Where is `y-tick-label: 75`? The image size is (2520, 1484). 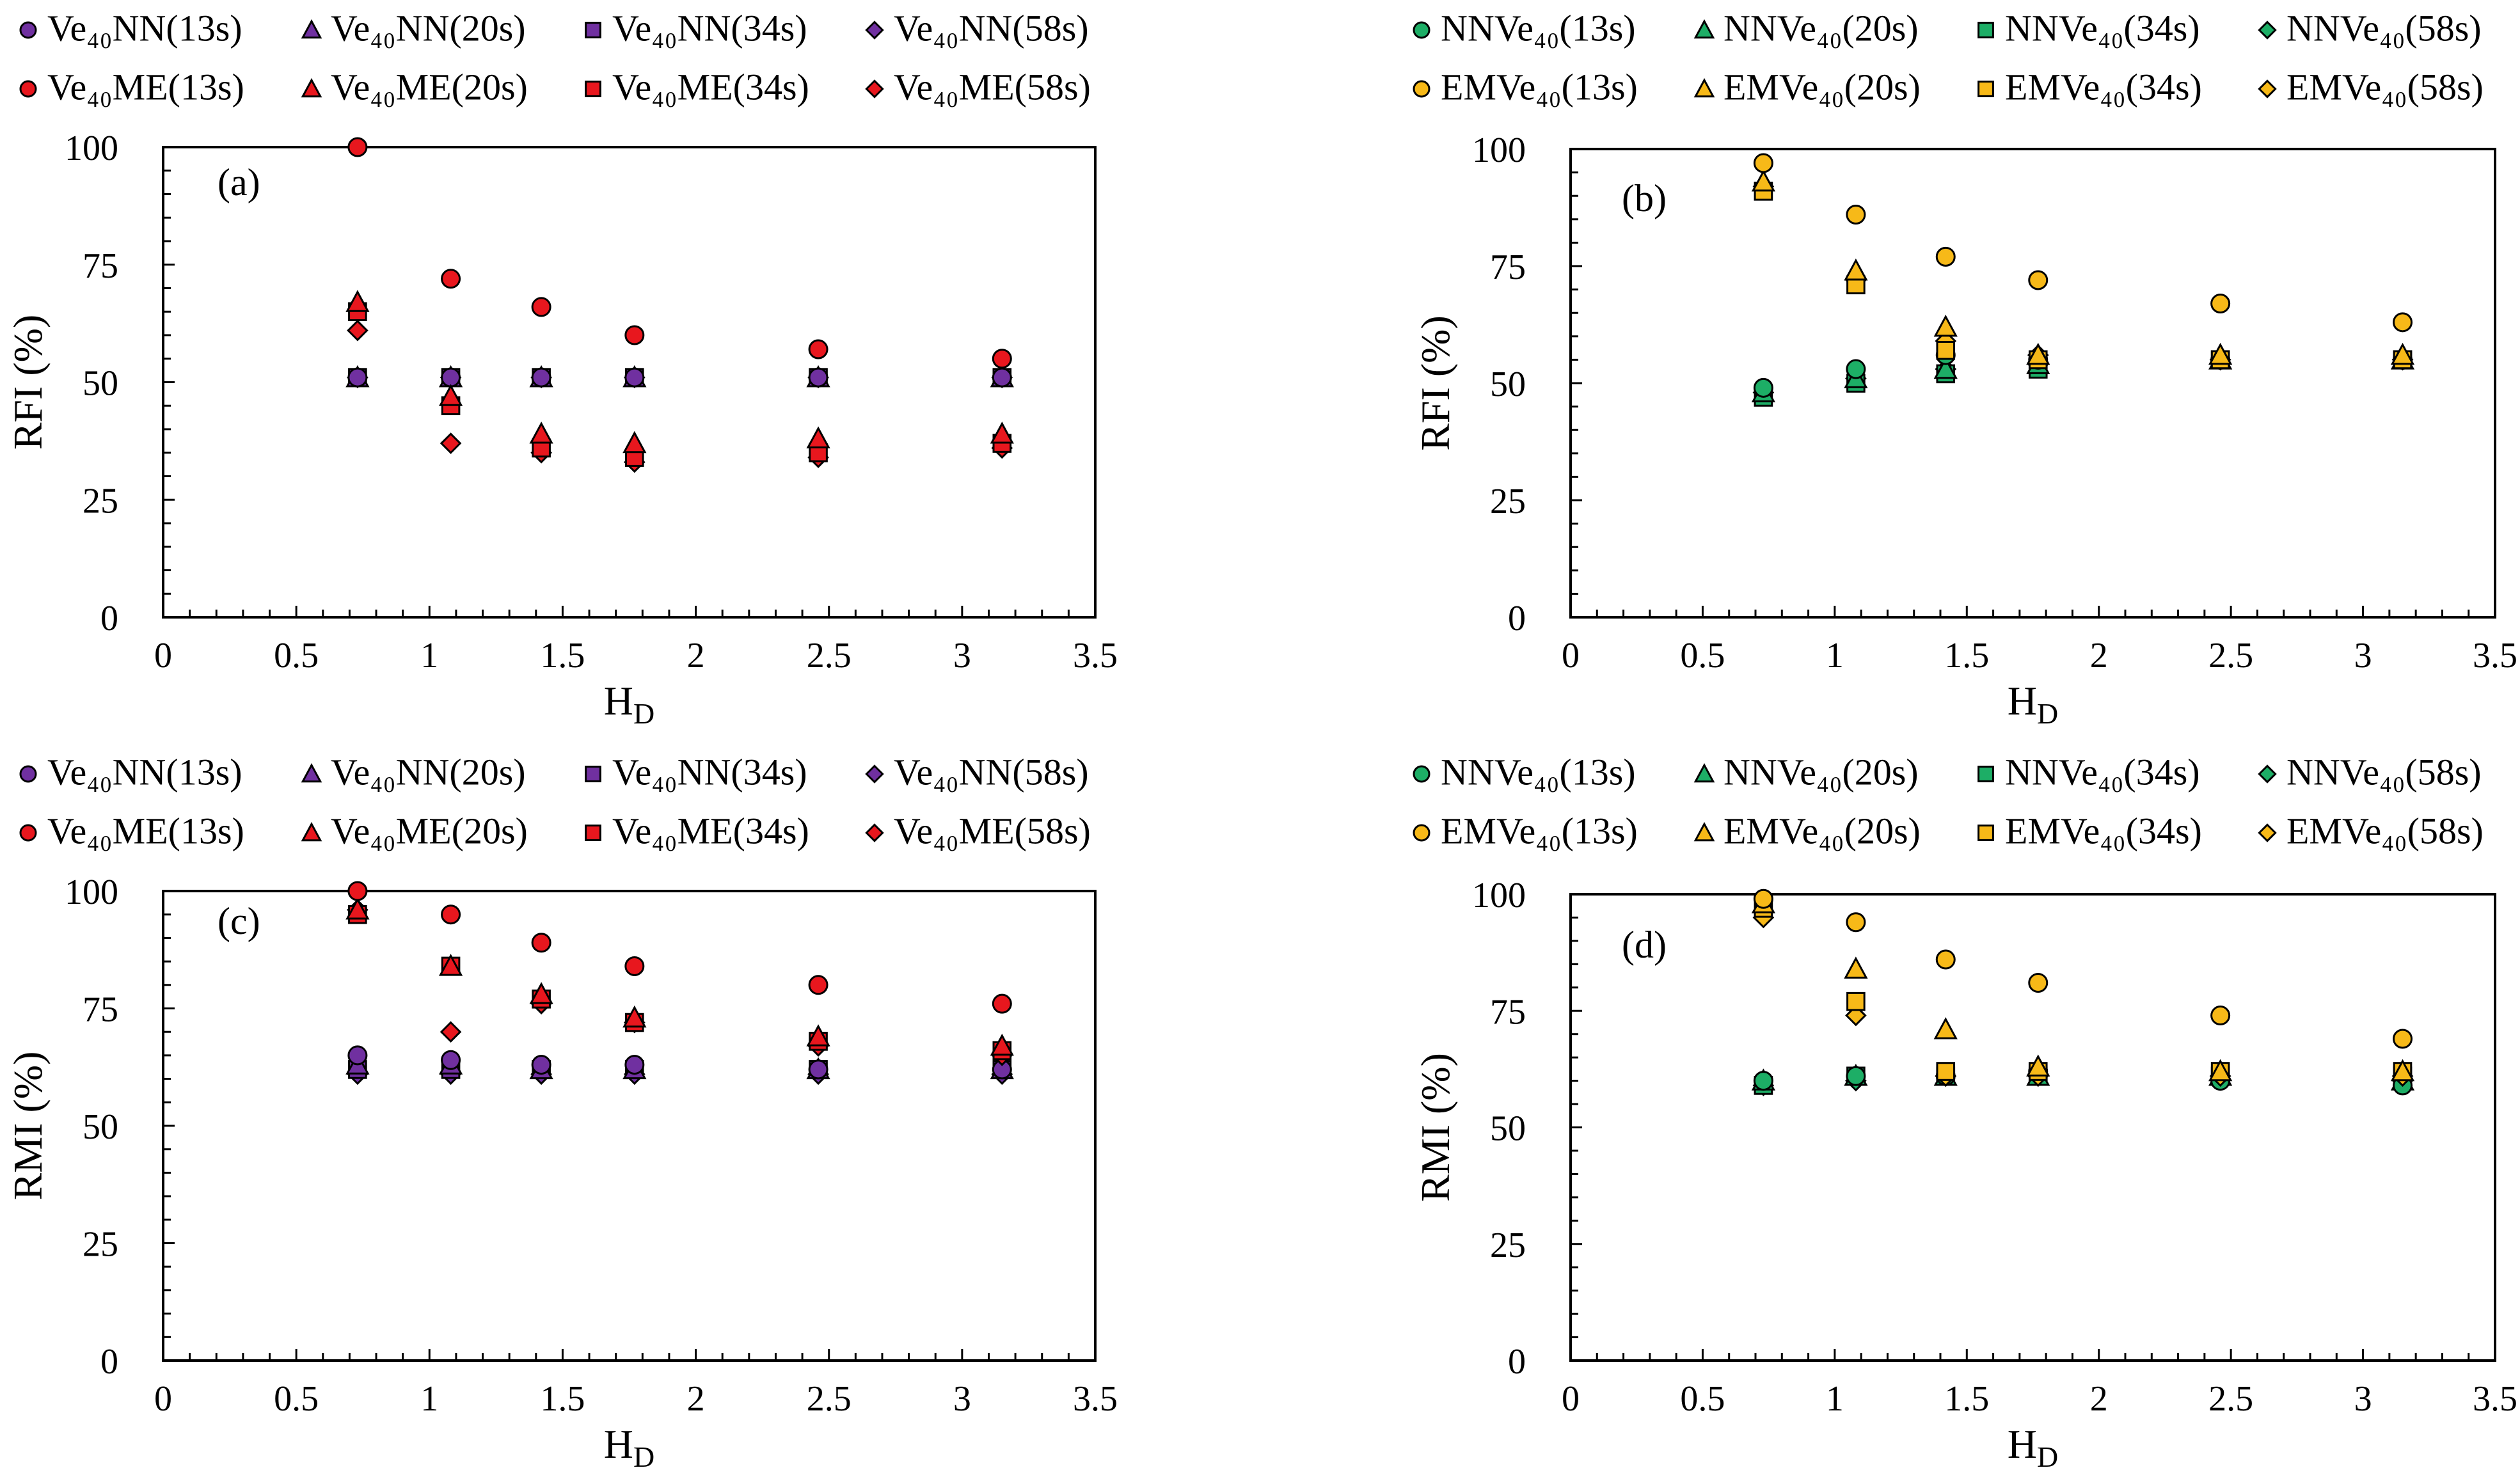 y-tick-label: 75 is located at coordinates (1508, 1012).